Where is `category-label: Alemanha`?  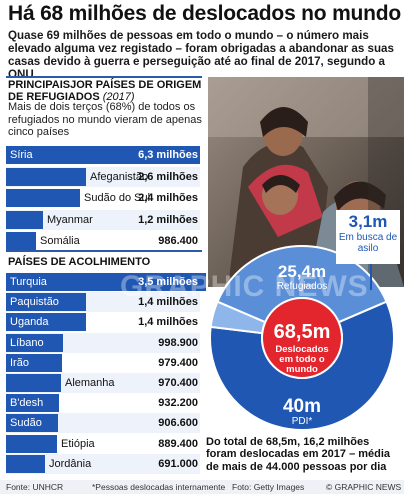 category-label: Alemanha is located at coordinates (90, 383).